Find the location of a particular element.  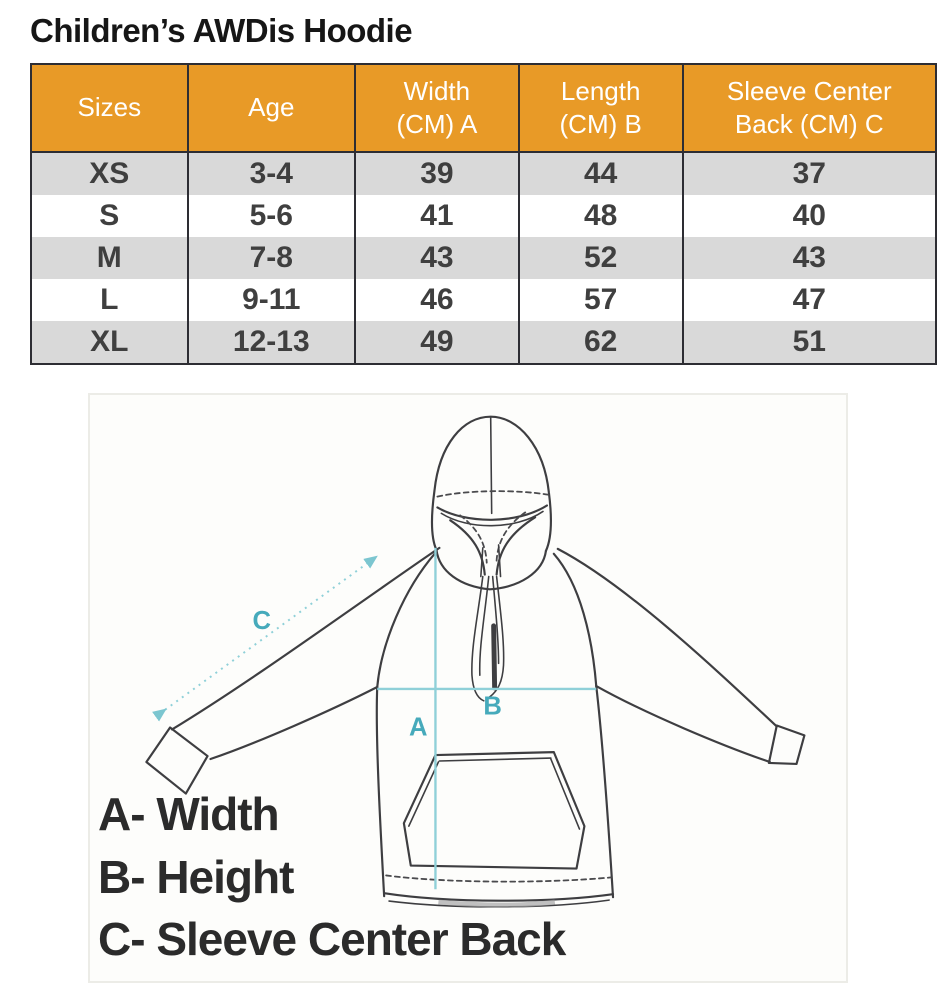

cell-age: 9-11 is located at coordinates (270, 300).